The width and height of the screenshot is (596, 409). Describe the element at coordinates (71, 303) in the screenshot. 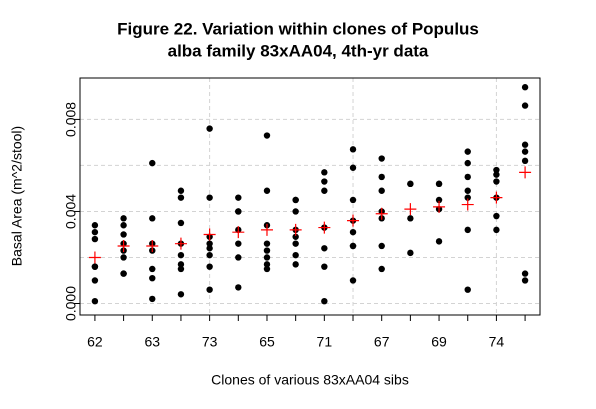

I see `y-tick-label: 0.000` at that location.